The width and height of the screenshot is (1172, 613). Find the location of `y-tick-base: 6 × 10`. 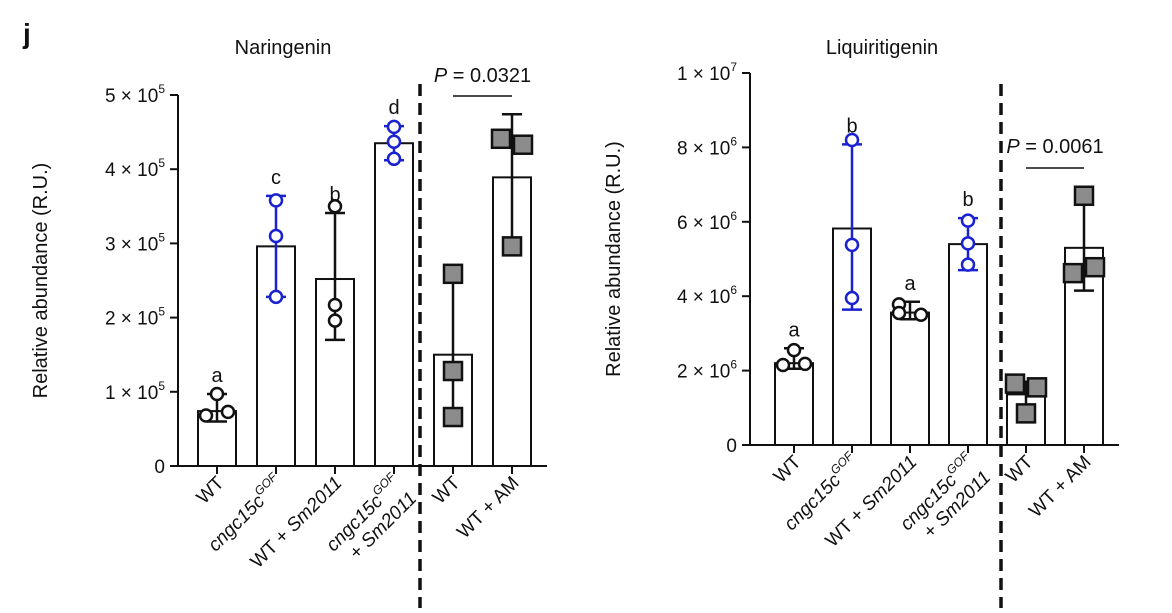

y-tick-base: 6 × 10 is located at coordinates (703, 223).